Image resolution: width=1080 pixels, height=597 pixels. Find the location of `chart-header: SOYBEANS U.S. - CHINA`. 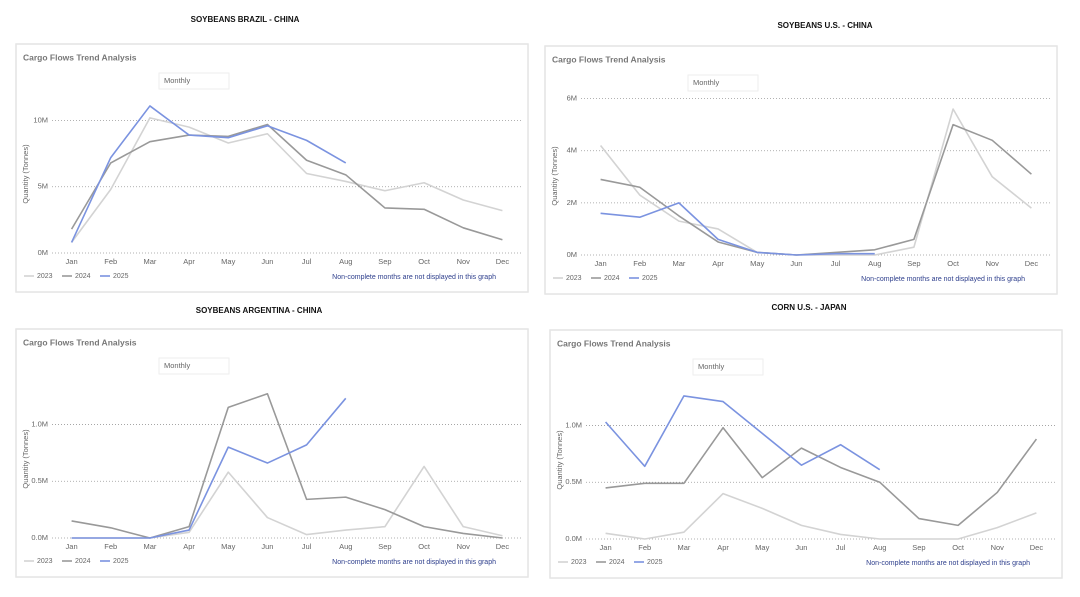

chart-header: SOYBEANS U.S. - CHINA is located at coordinates (824, 25).